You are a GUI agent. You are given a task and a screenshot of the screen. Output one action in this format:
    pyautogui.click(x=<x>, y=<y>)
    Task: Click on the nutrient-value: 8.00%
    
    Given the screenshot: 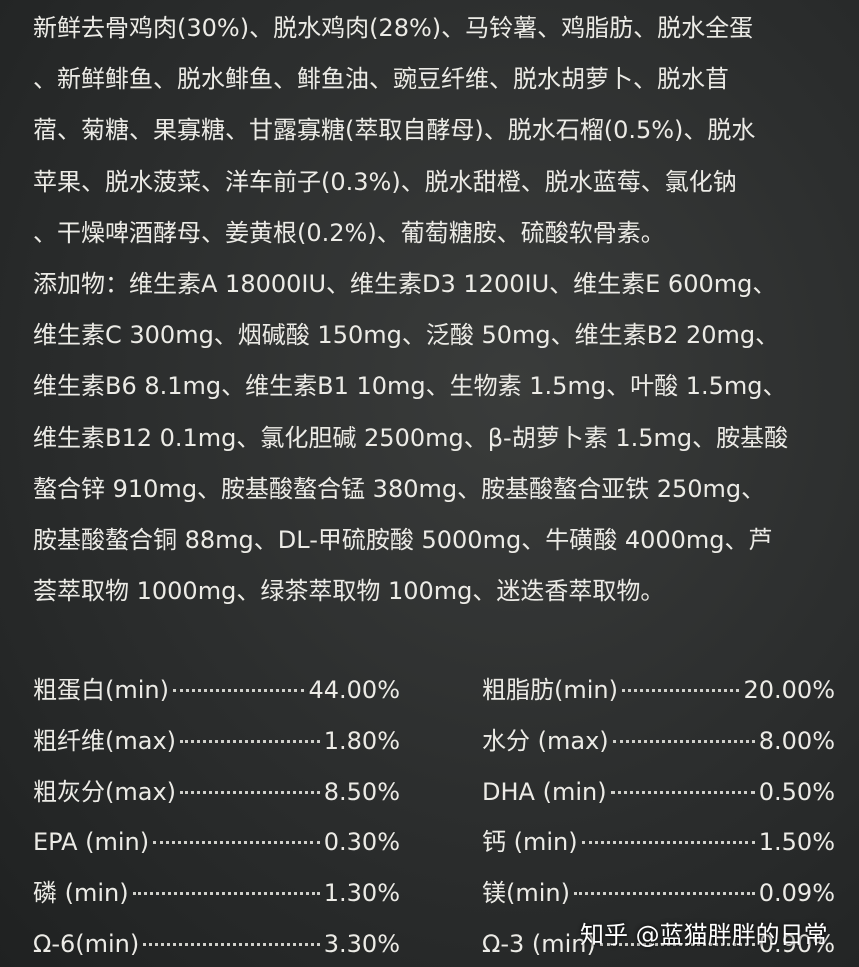 What is the action you would take?
    pyautogui.click(x=796, y=740)
    